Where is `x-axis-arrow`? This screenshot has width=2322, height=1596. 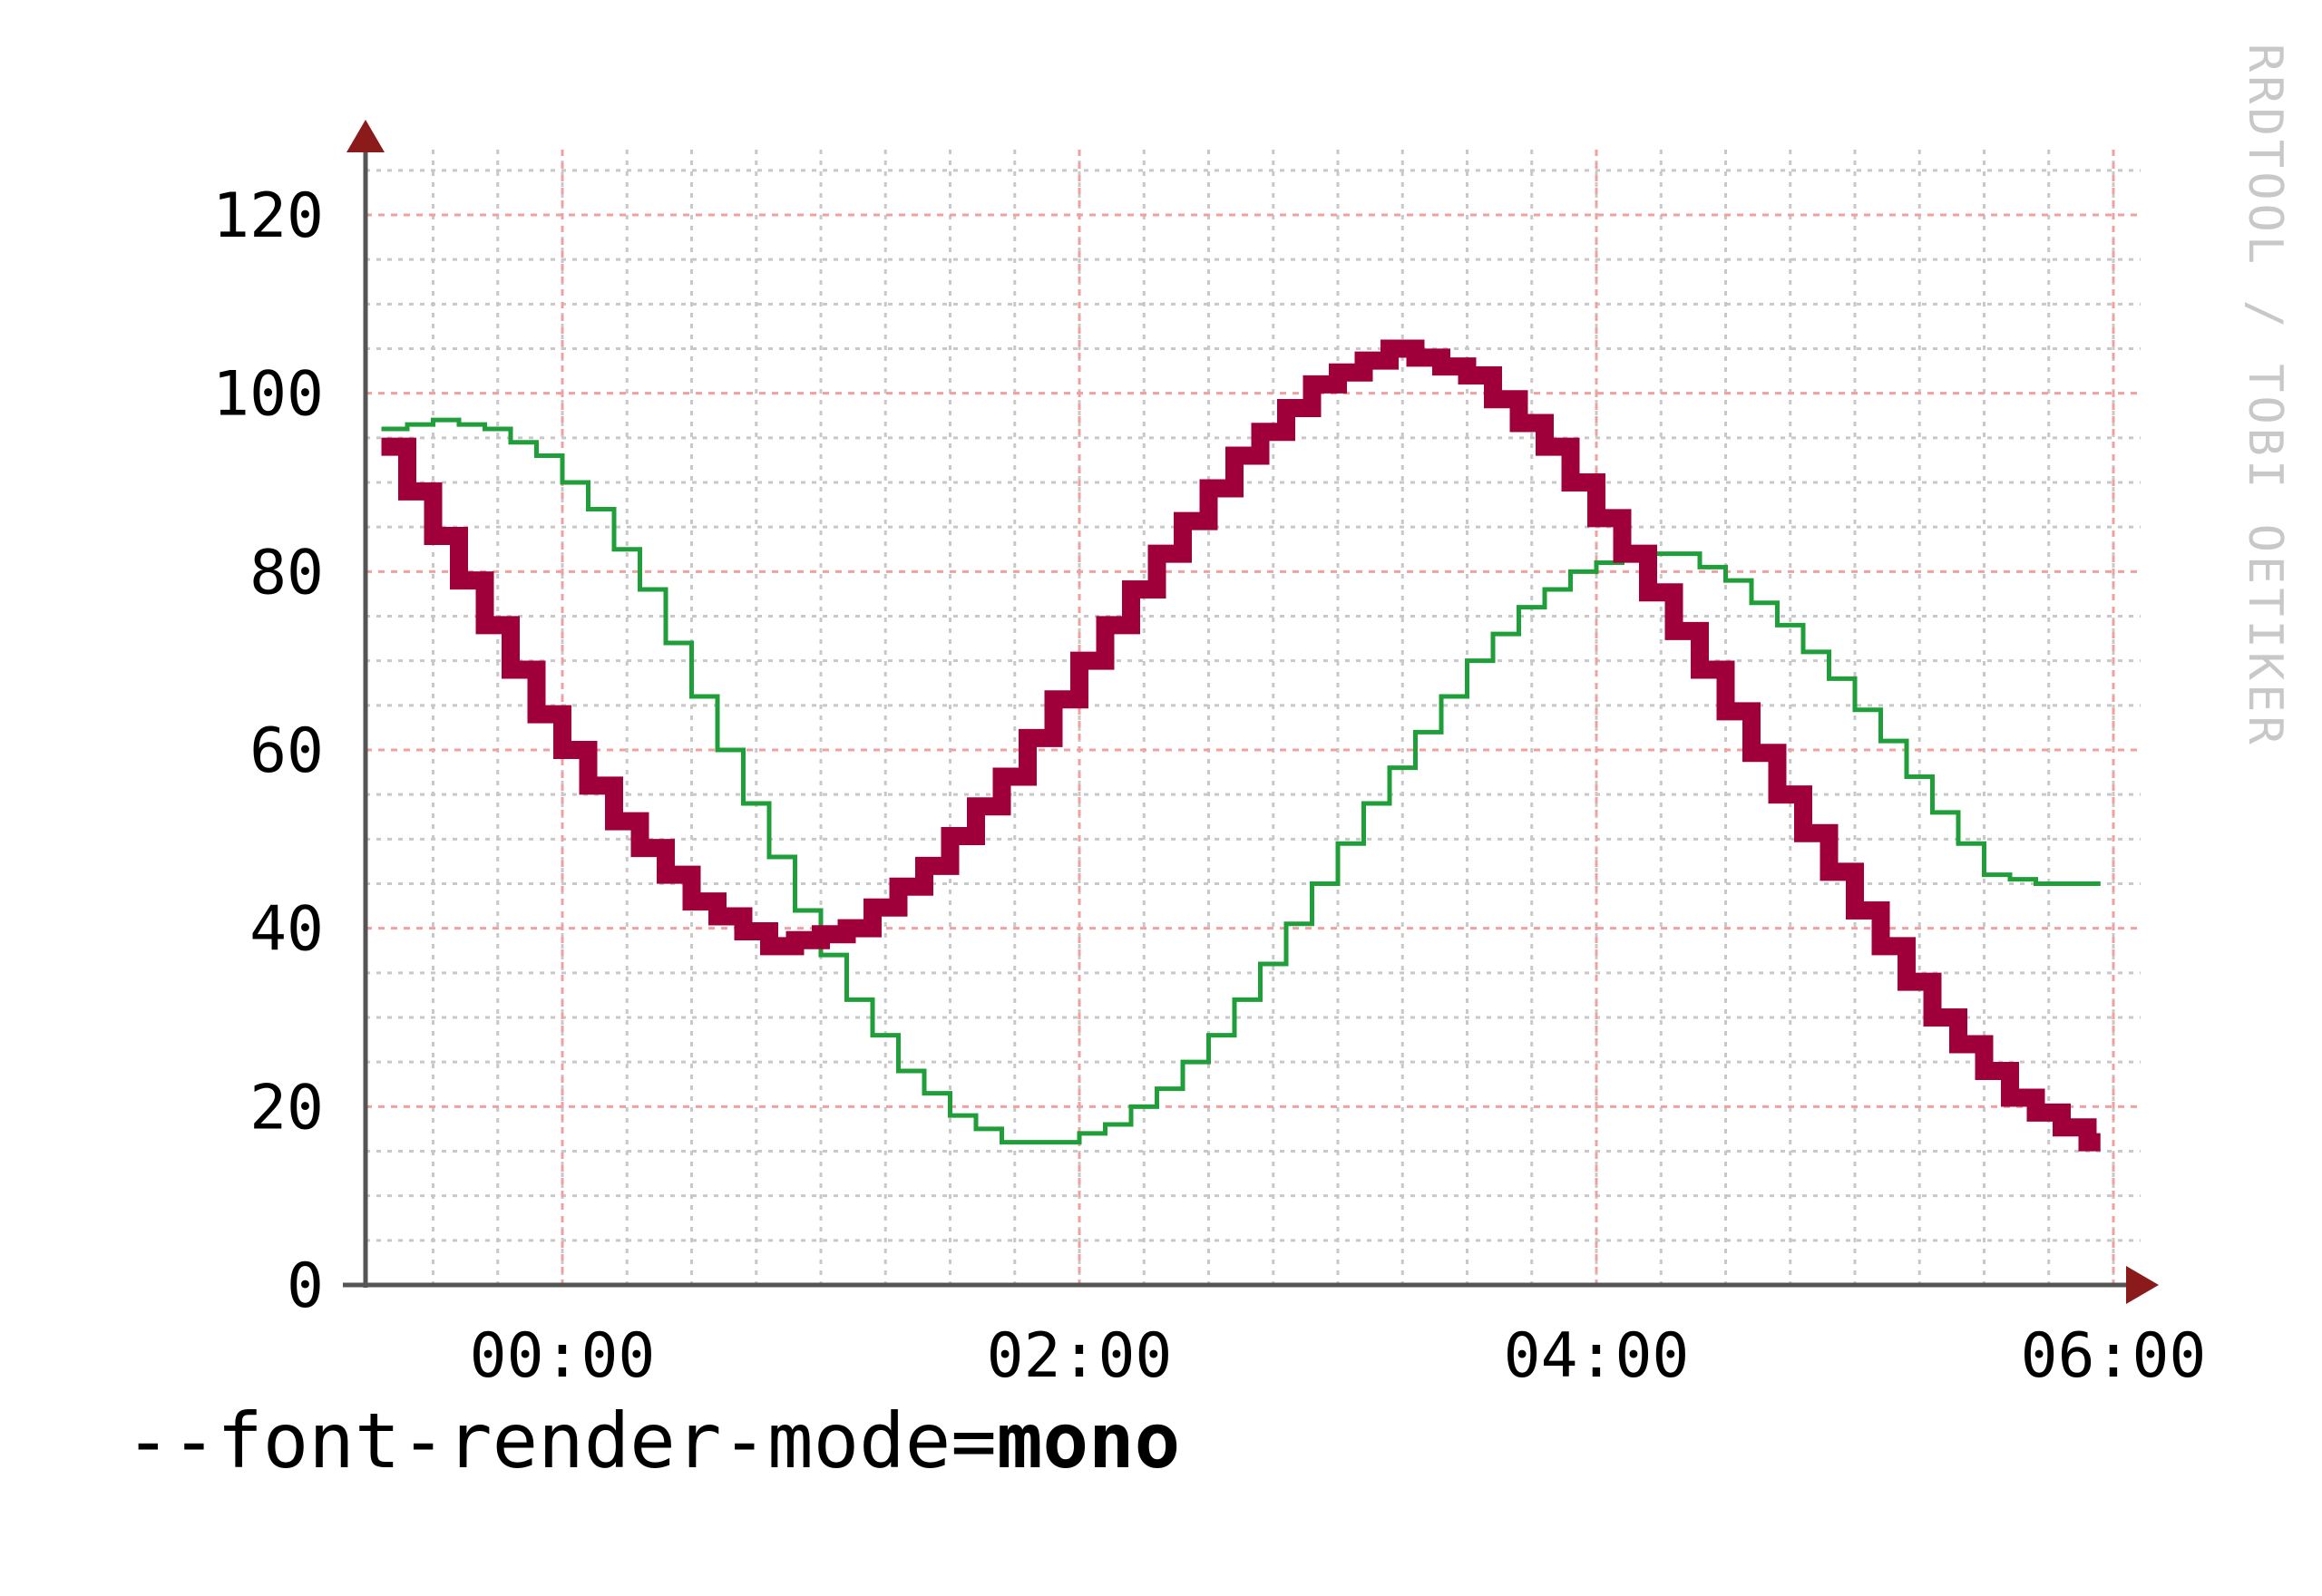
x-axis-arrow is located at coordinates (2142, 1285).